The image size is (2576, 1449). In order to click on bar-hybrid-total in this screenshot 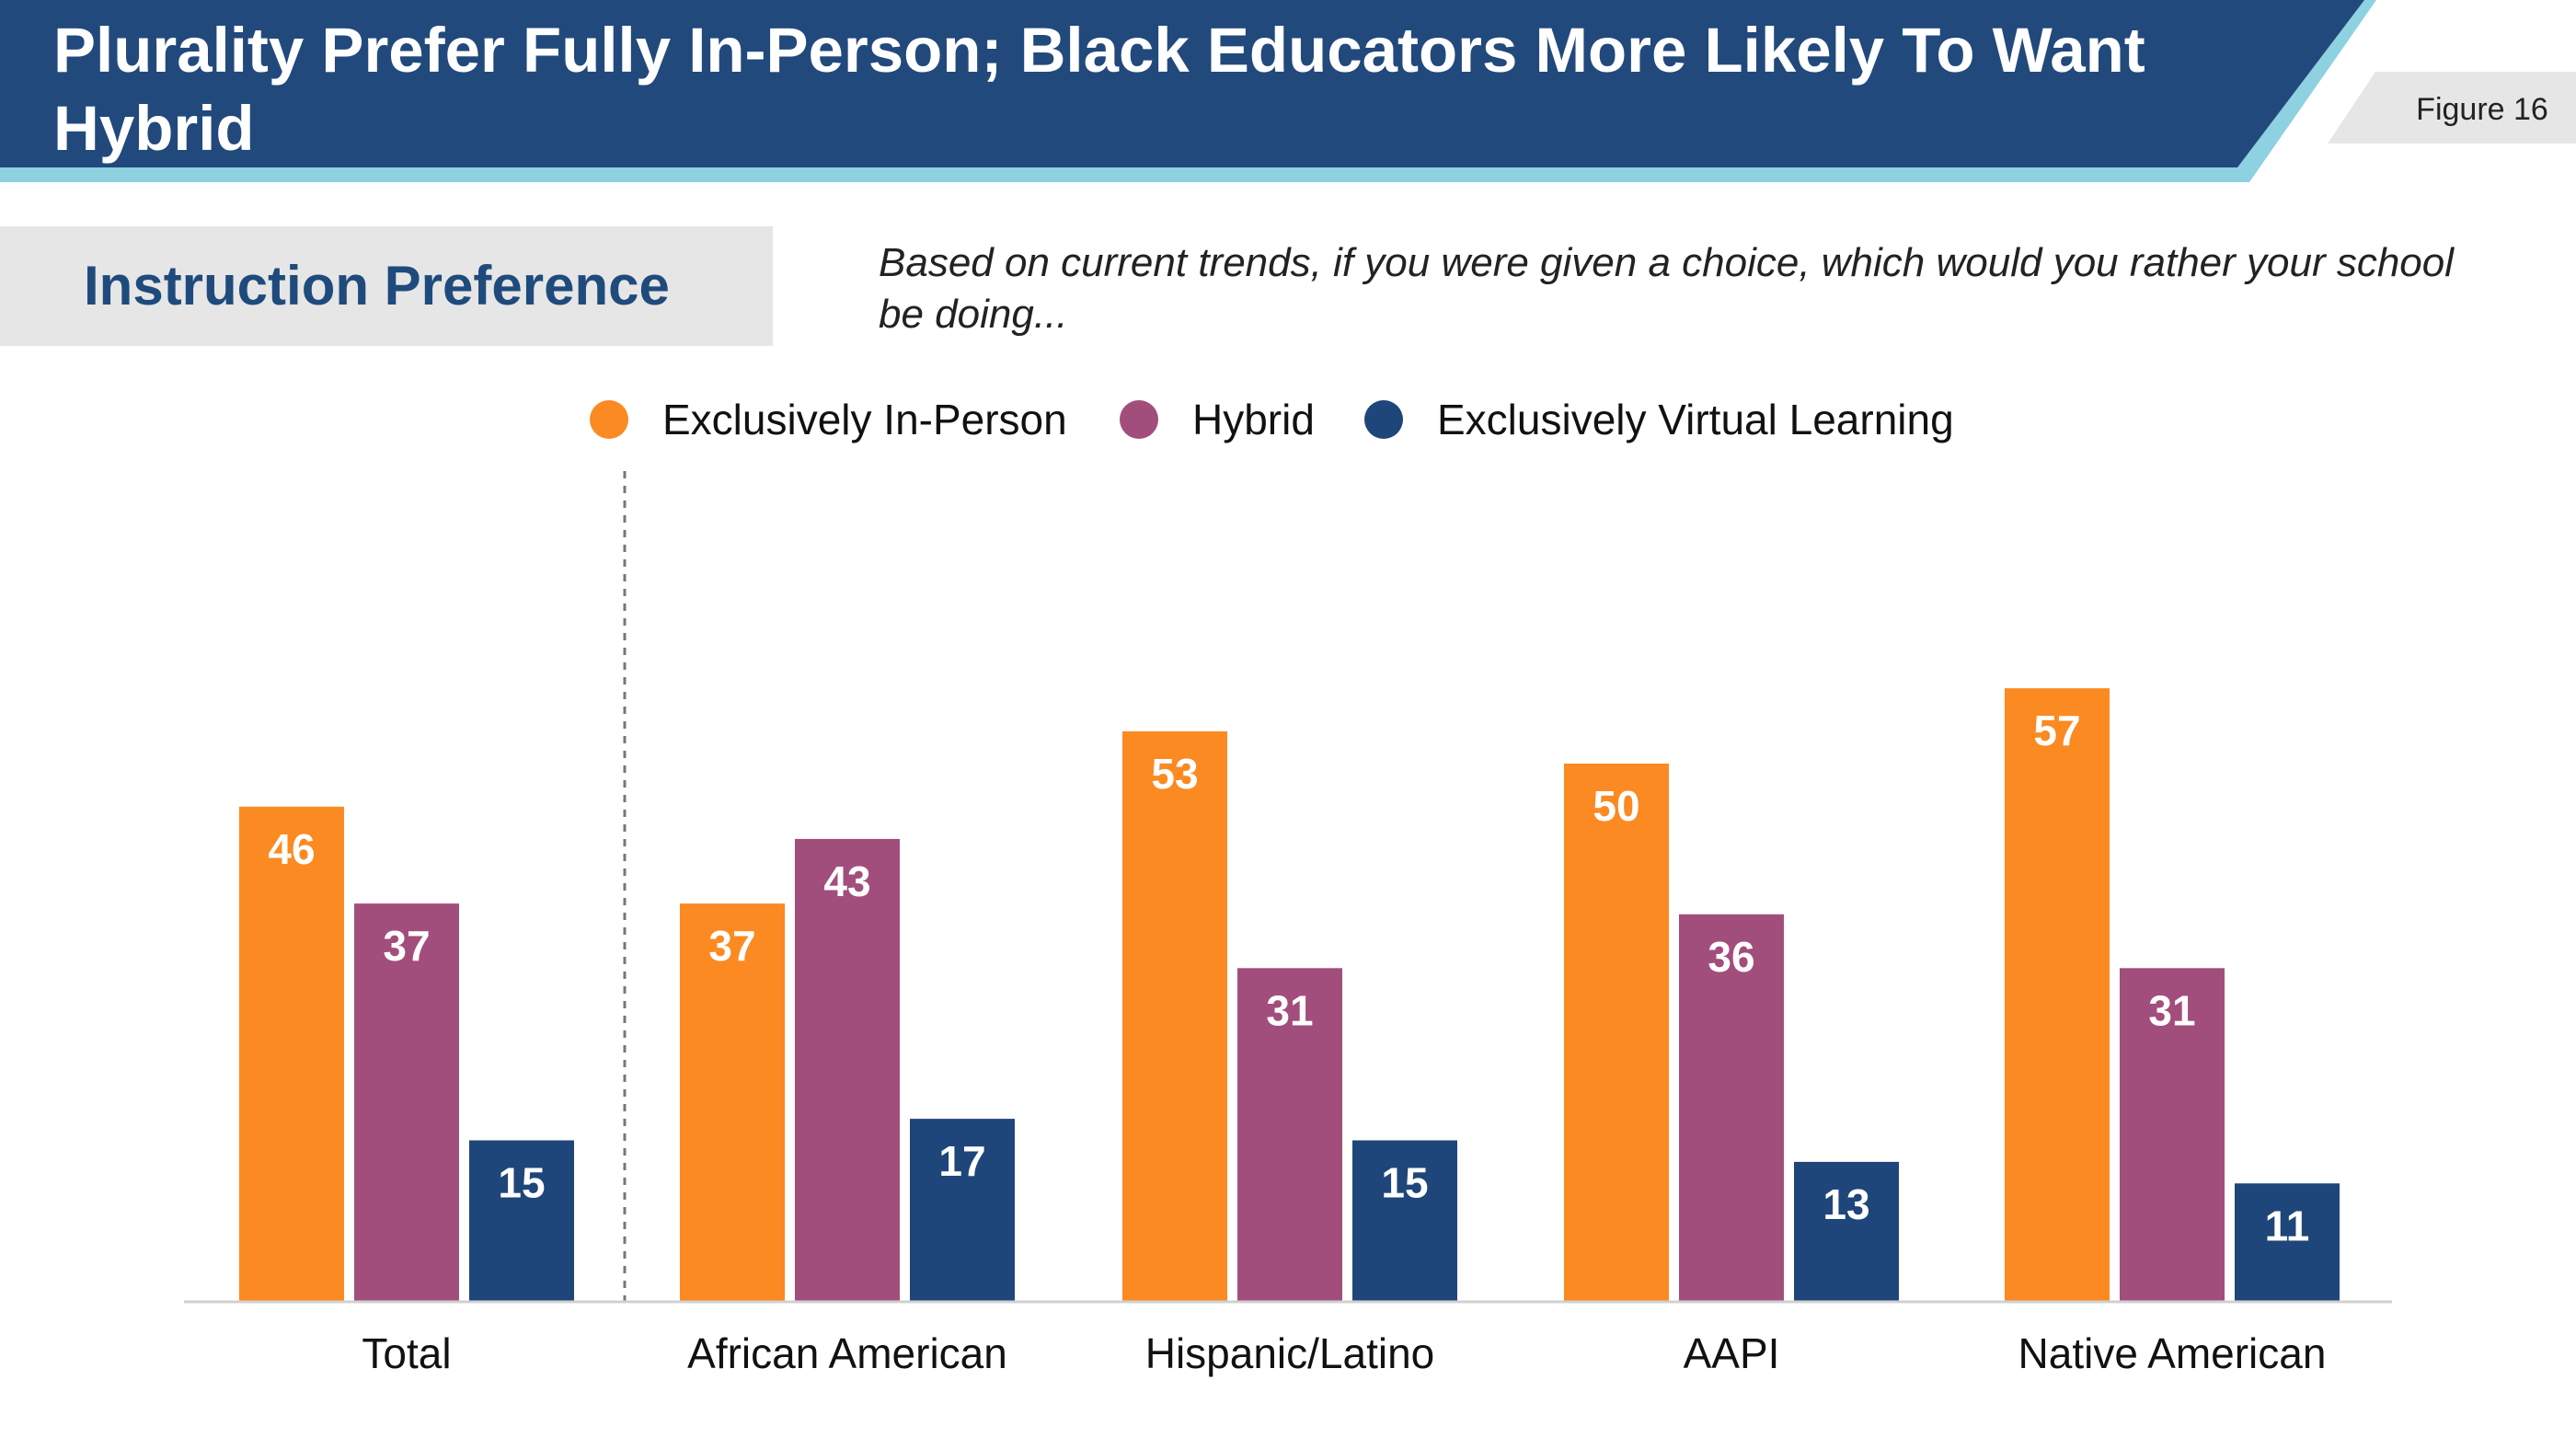, I will do `click(406, 1102)`.